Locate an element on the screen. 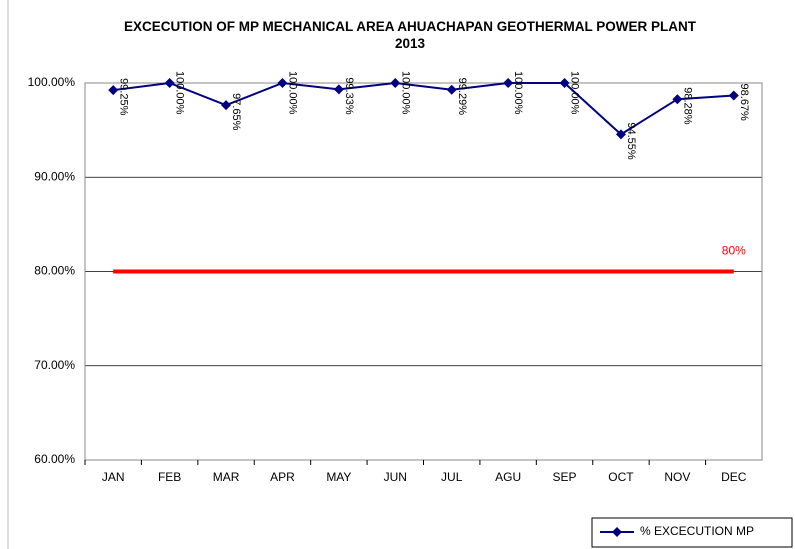  legend-label: % EXCECUTION MP is located at coordinates (697, 531).